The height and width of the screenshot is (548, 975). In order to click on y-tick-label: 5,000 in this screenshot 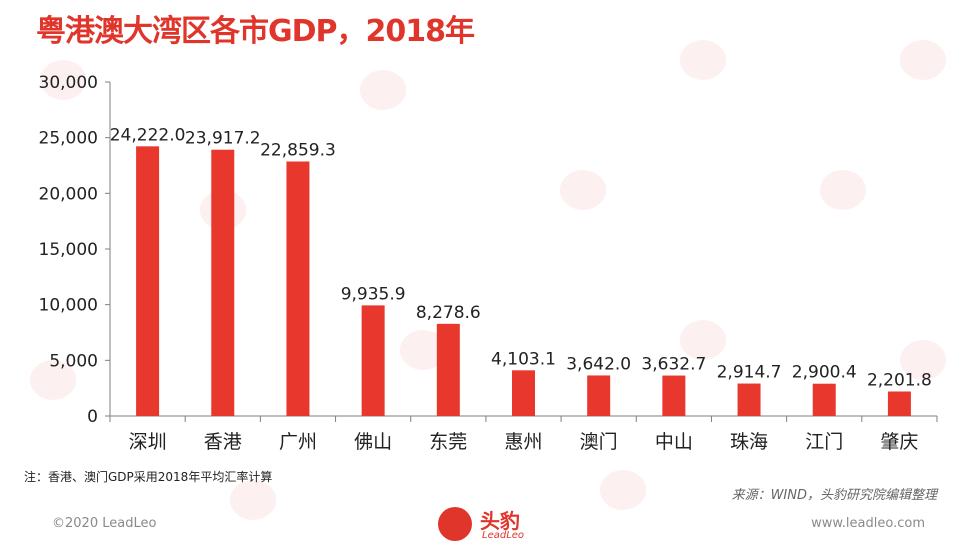, I will do `click(73, 361)`.